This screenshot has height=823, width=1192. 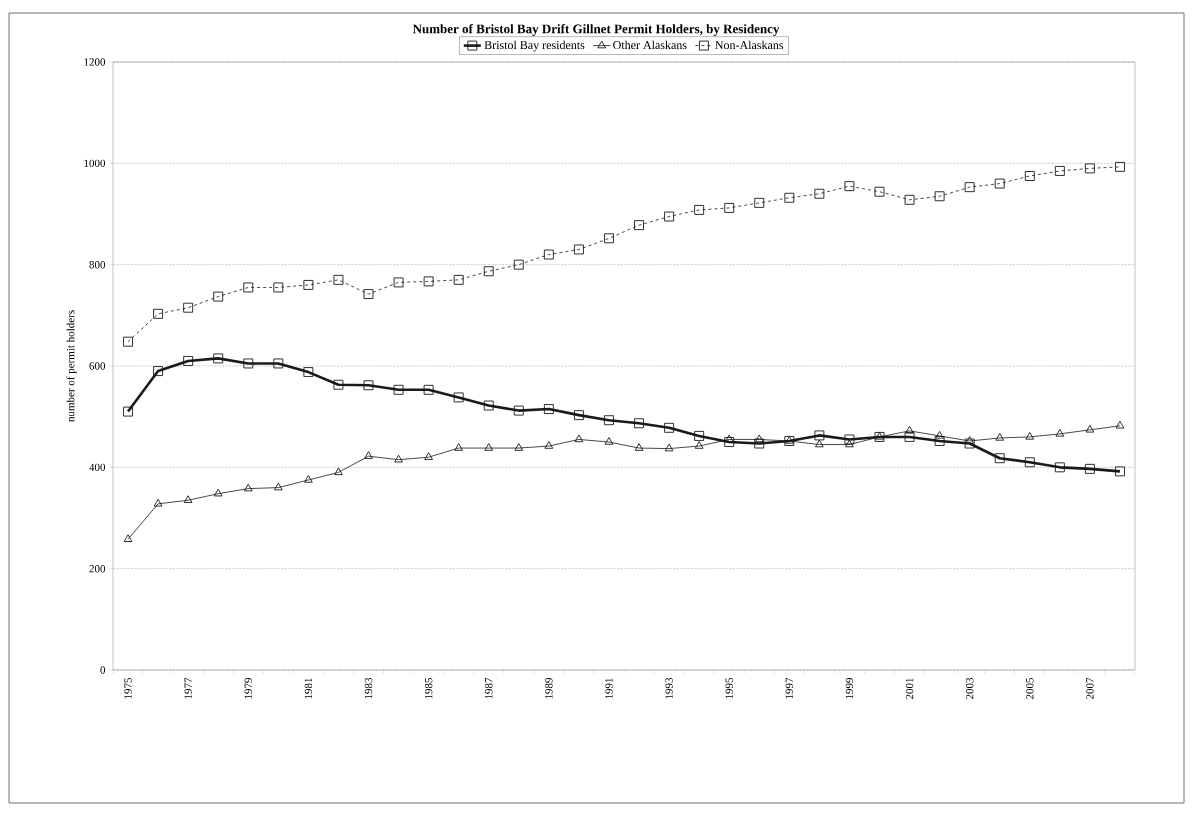 What do you see at coordinates (729, 688) in the screenshot?
I see `x-tick-label: 1995` at bounding box center [729, 688].